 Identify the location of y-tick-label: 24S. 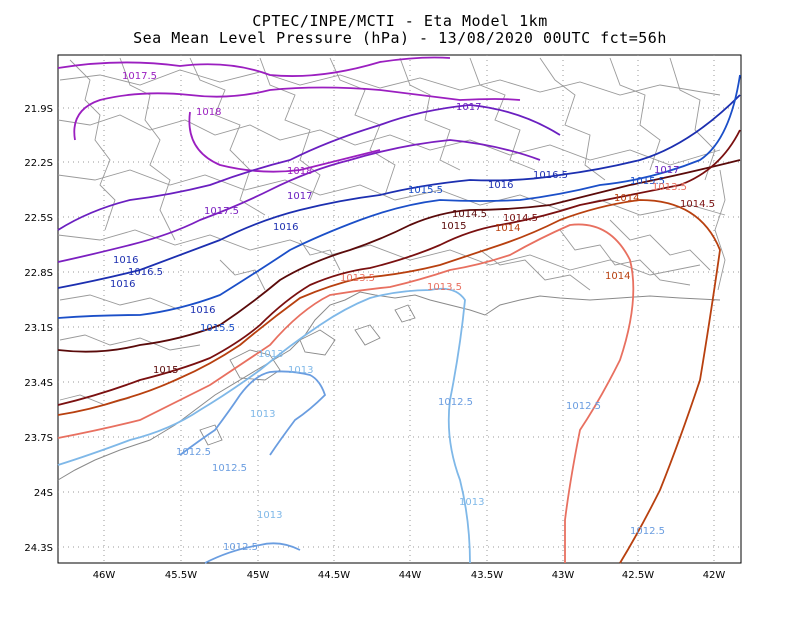
(43, 493).